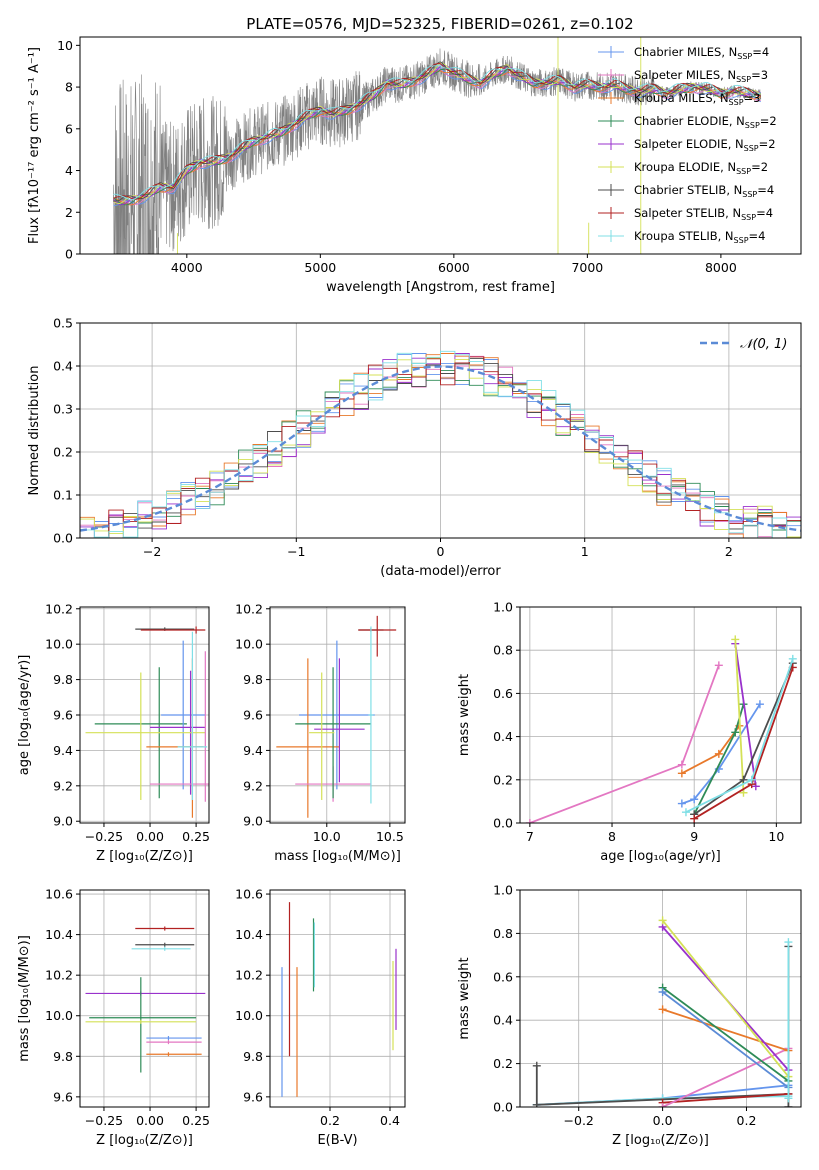 The width and height of the screenshot is (819, 1170). I want to click on legend-entry: Salpeter STELIB, NSSP=4, so click(703, 214).